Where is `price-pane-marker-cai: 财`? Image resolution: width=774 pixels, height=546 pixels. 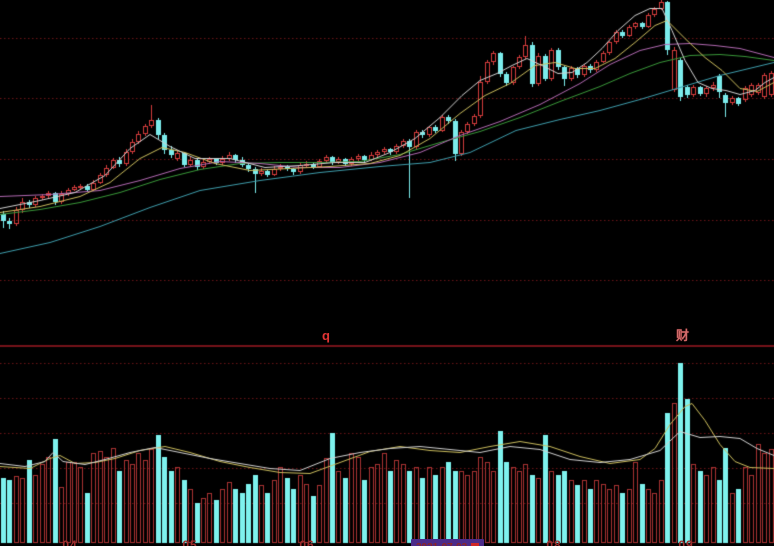 price-pane-marker-cai: 财 is located at coordinates (683, 335).